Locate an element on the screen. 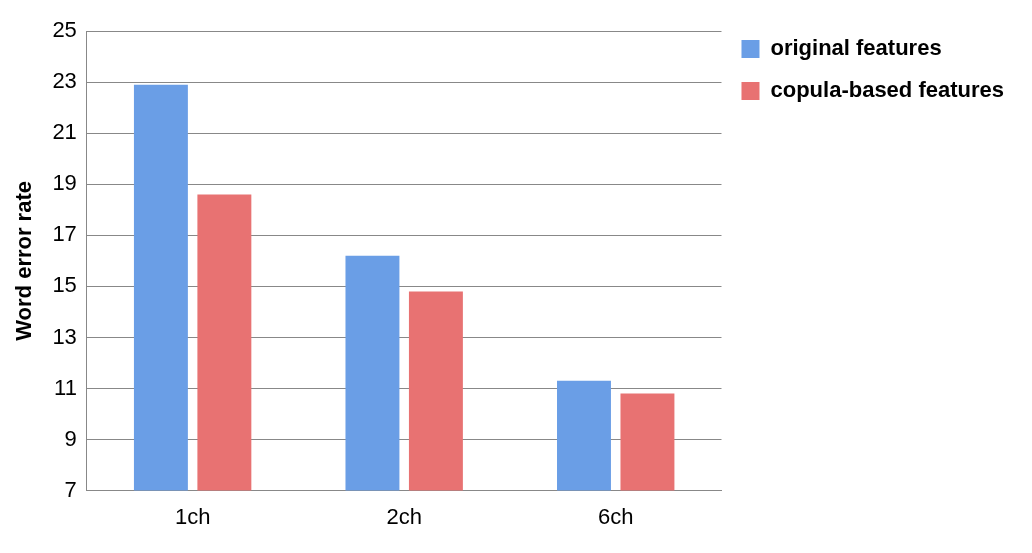 The image size is (1032, 553). legend-label: copula-based features is located at coordinates (887, 90).